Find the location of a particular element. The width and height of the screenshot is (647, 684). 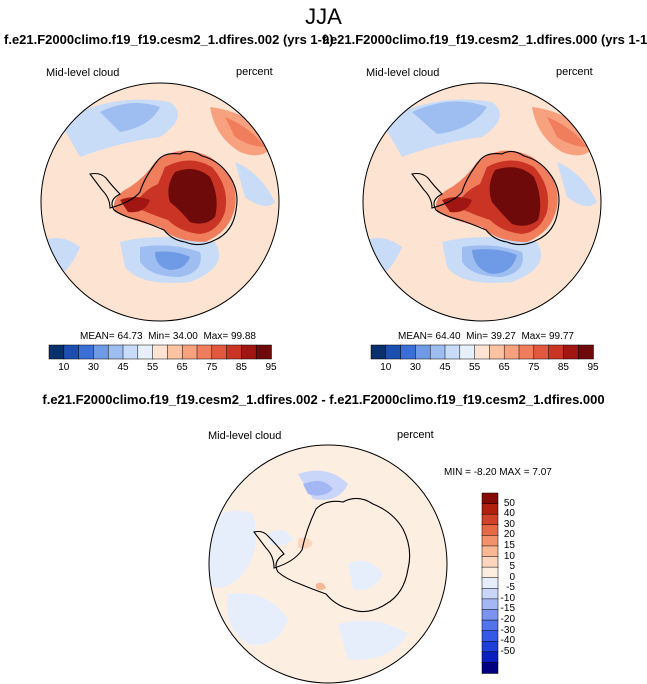

colorbar-tick-label: 40 is located at coordinates (509, 514).